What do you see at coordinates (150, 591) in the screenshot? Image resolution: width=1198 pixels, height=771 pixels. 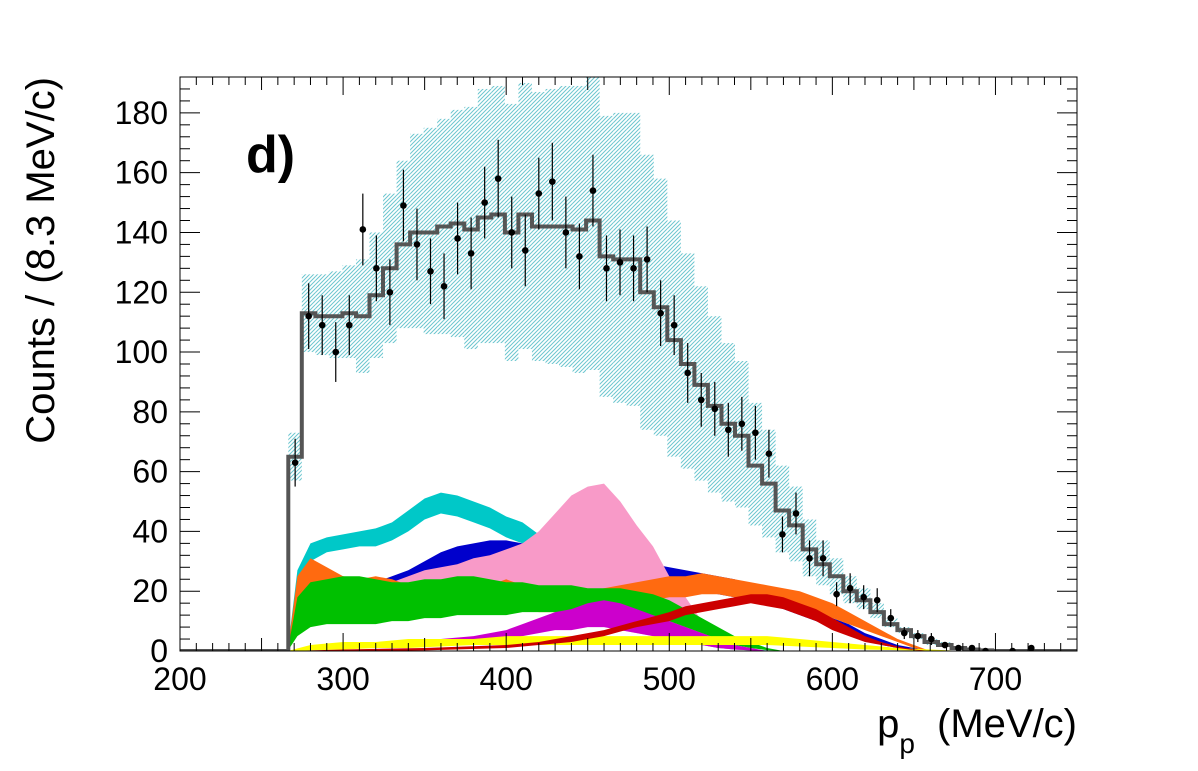 I see `y-tick-label: 20` at bounding box center [150, 591].